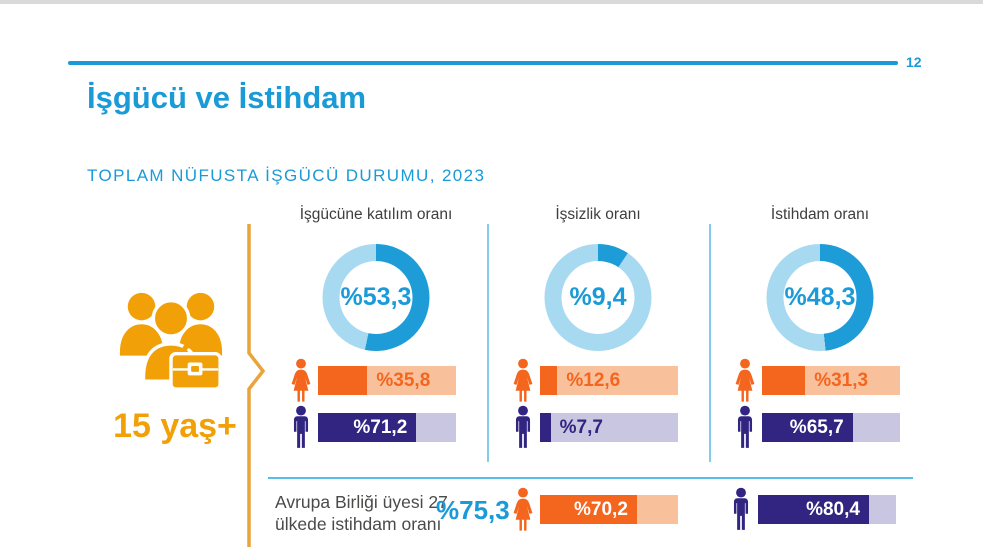  I want to click on female-bar-track: %12,6, so click(609, 380).